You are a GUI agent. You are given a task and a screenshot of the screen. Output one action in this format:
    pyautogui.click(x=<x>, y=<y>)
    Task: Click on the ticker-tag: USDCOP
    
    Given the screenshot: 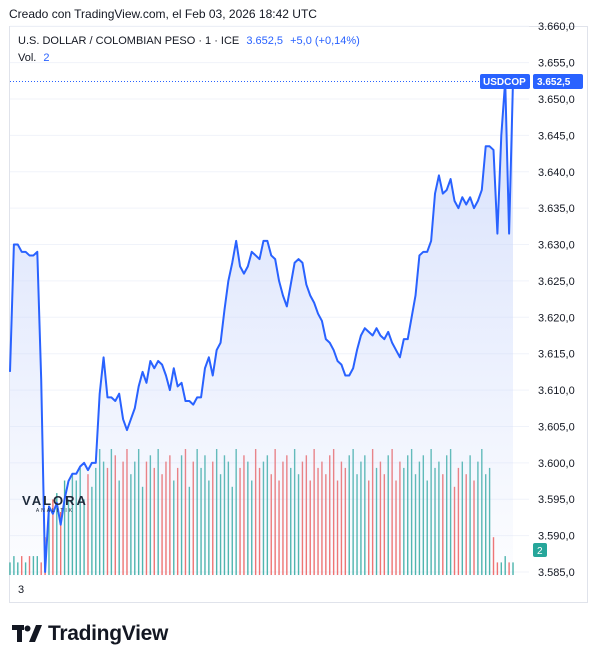 What is the action you would take?
    pyautogui.click(x=505, y=81)
    